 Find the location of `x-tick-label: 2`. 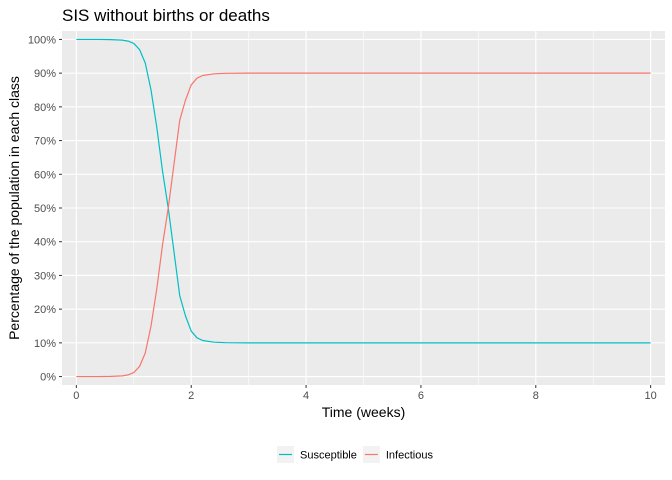

x-tick-label: 2 is located at coordinates (191, 396).